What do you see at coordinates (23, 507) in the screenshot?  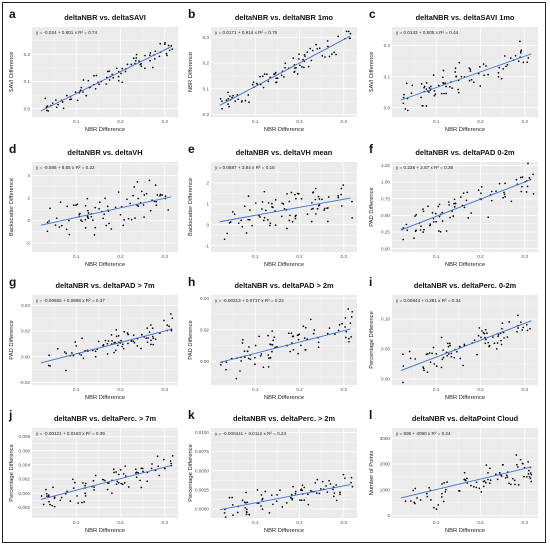 I see `y-tick-label: -0.002` at bounding box center [23, 507].